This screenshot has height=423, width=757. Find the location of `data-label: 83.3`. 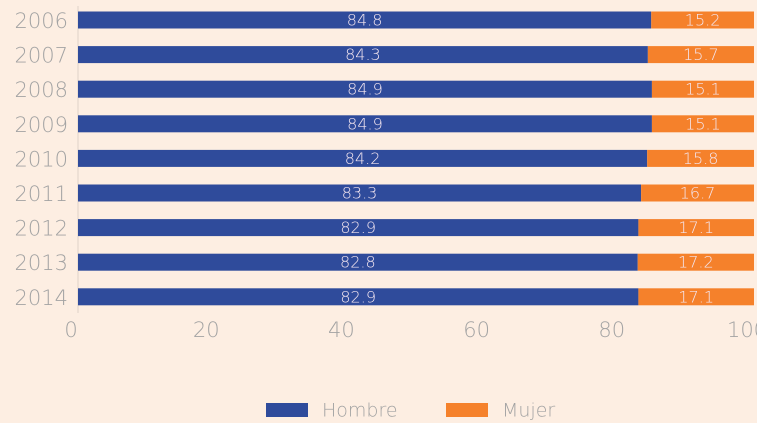

data-label: 83.3 is located at coordinates (360, 193).